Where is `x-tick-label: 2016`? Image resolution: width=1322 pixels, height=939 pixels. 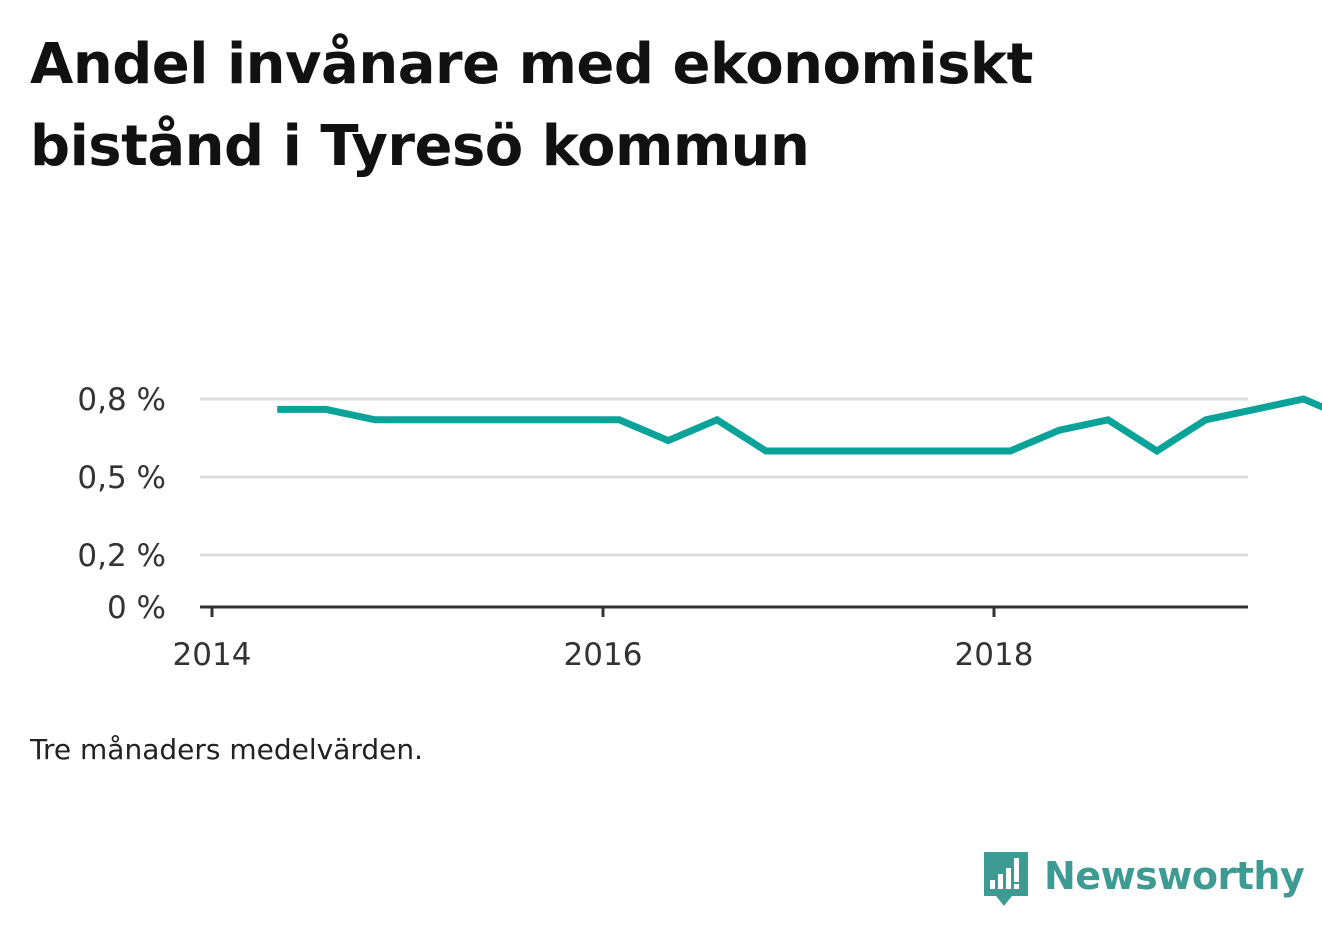 x-tick-label: 2016 is located at coordinates (603, 655).